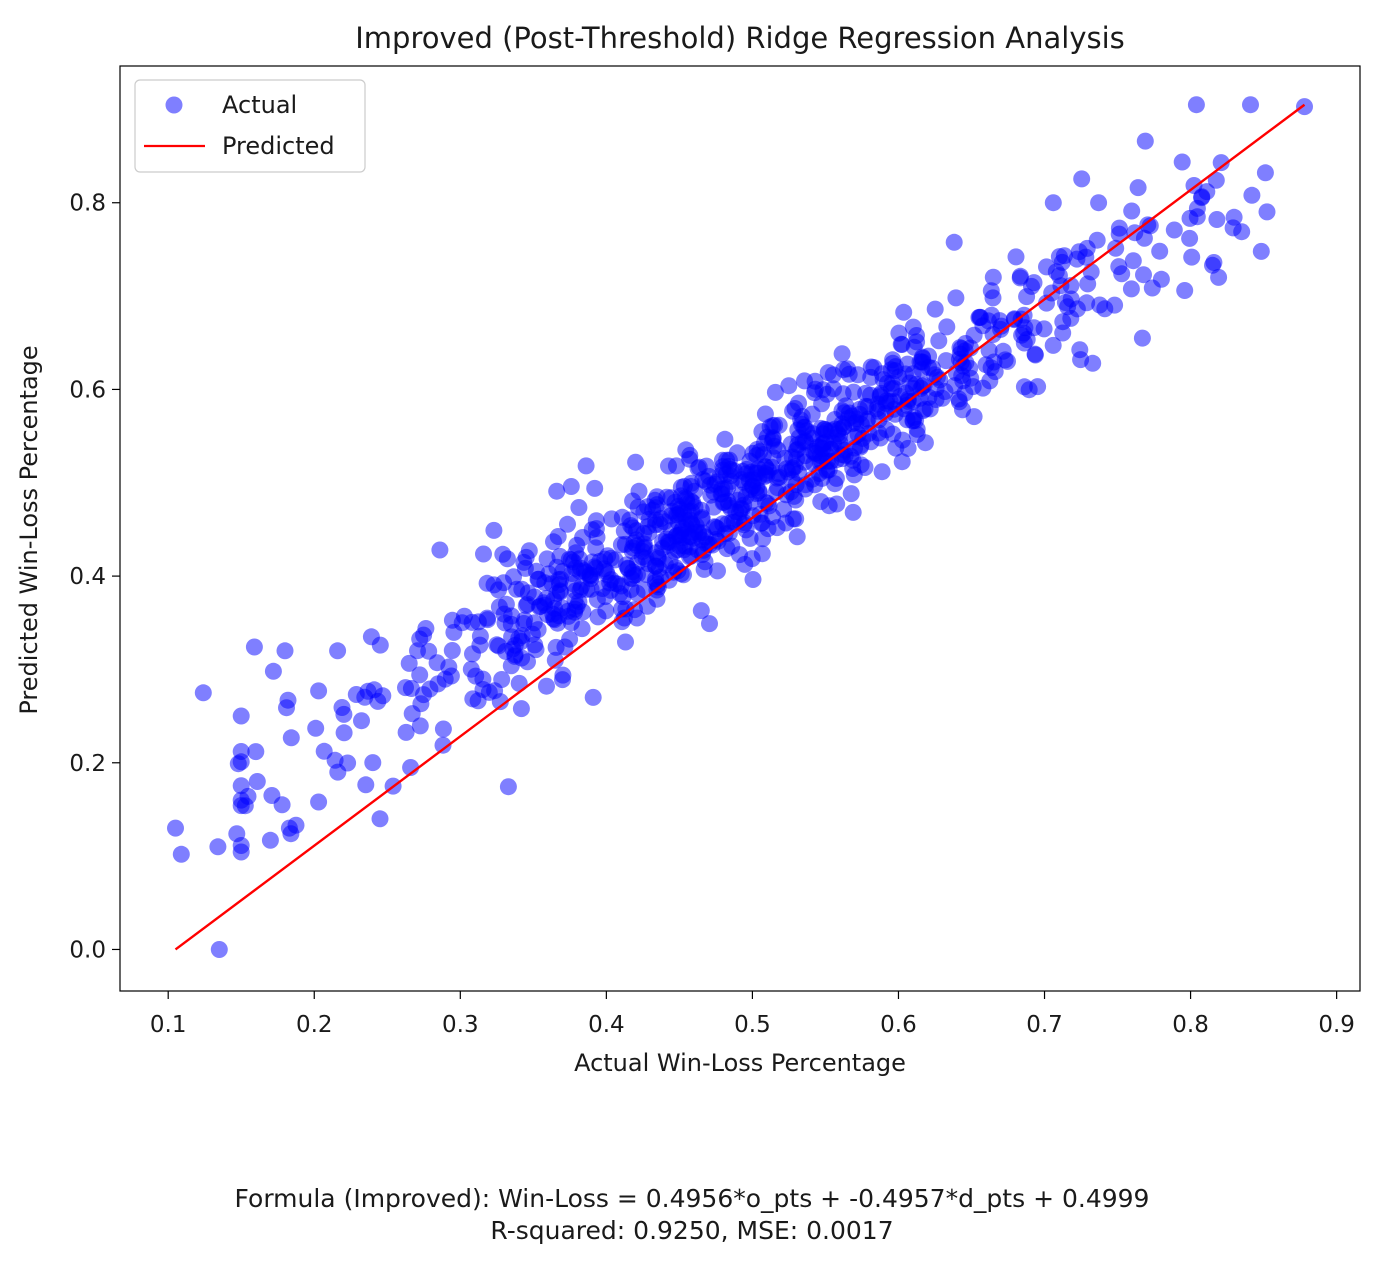 The width and height of the screenshot is (1384, 1268). I want to click on x-tick-label: 0.1, so click(168, 1025).